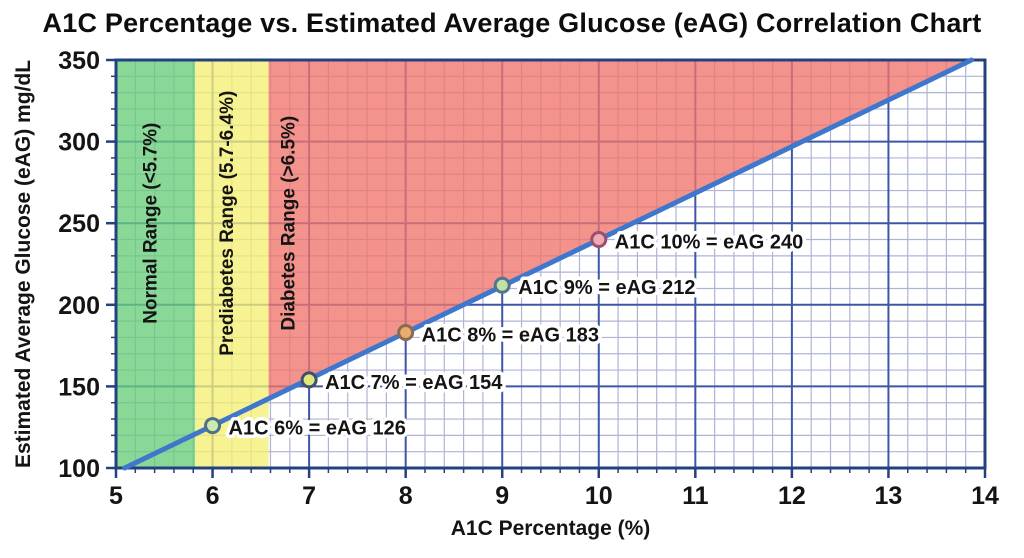 The image size is (1024, 558). What do you see at coordinates (709, 243) in the screenshot?
I see `data-point-label-10: A1C 10% = eAG 240` at bounding box center [709, 243].